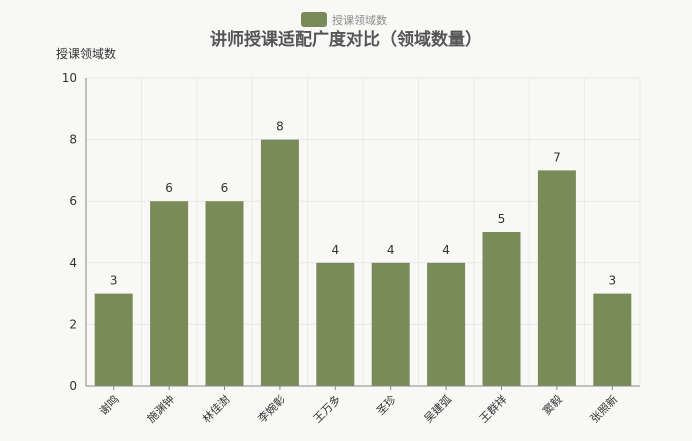 The height and width of the screenshot is (441, 692). Describe the element at coordinates (502, 219) in the screenshot. I see `bar-value-label: 5` at that location.